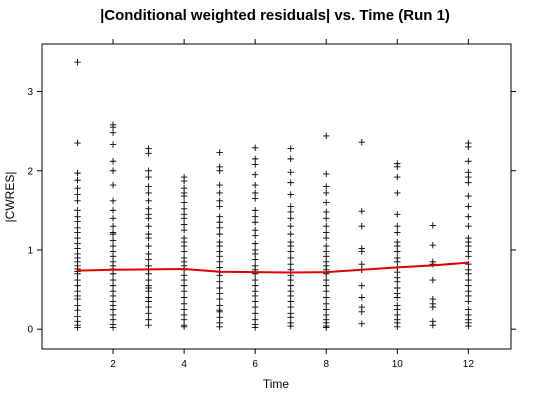 This screenshot has width=540, height=400. Describe the element at coordinates (30, 250) in the screenshot. I see `y-tick-label: 1` at that location.